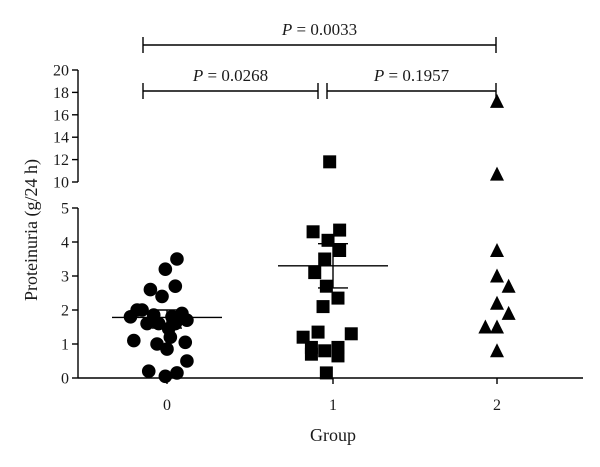  What do you see at coordinates (167, 405) in the screenshot?
I see `x-tick-label: 0` at bounding box center [167, 405].